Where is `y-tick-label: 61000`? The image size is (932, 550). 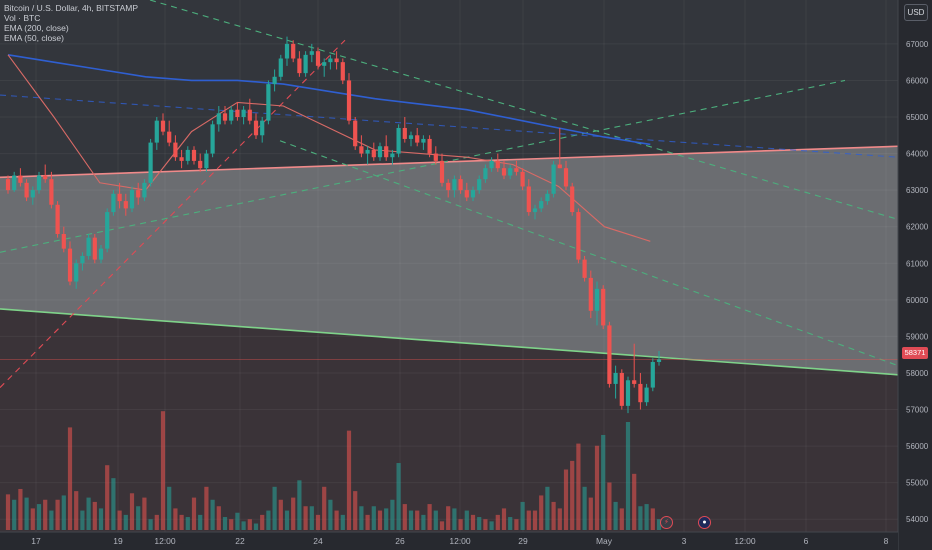 y-tick-label: 61000 is located at coordinates (917, 263).